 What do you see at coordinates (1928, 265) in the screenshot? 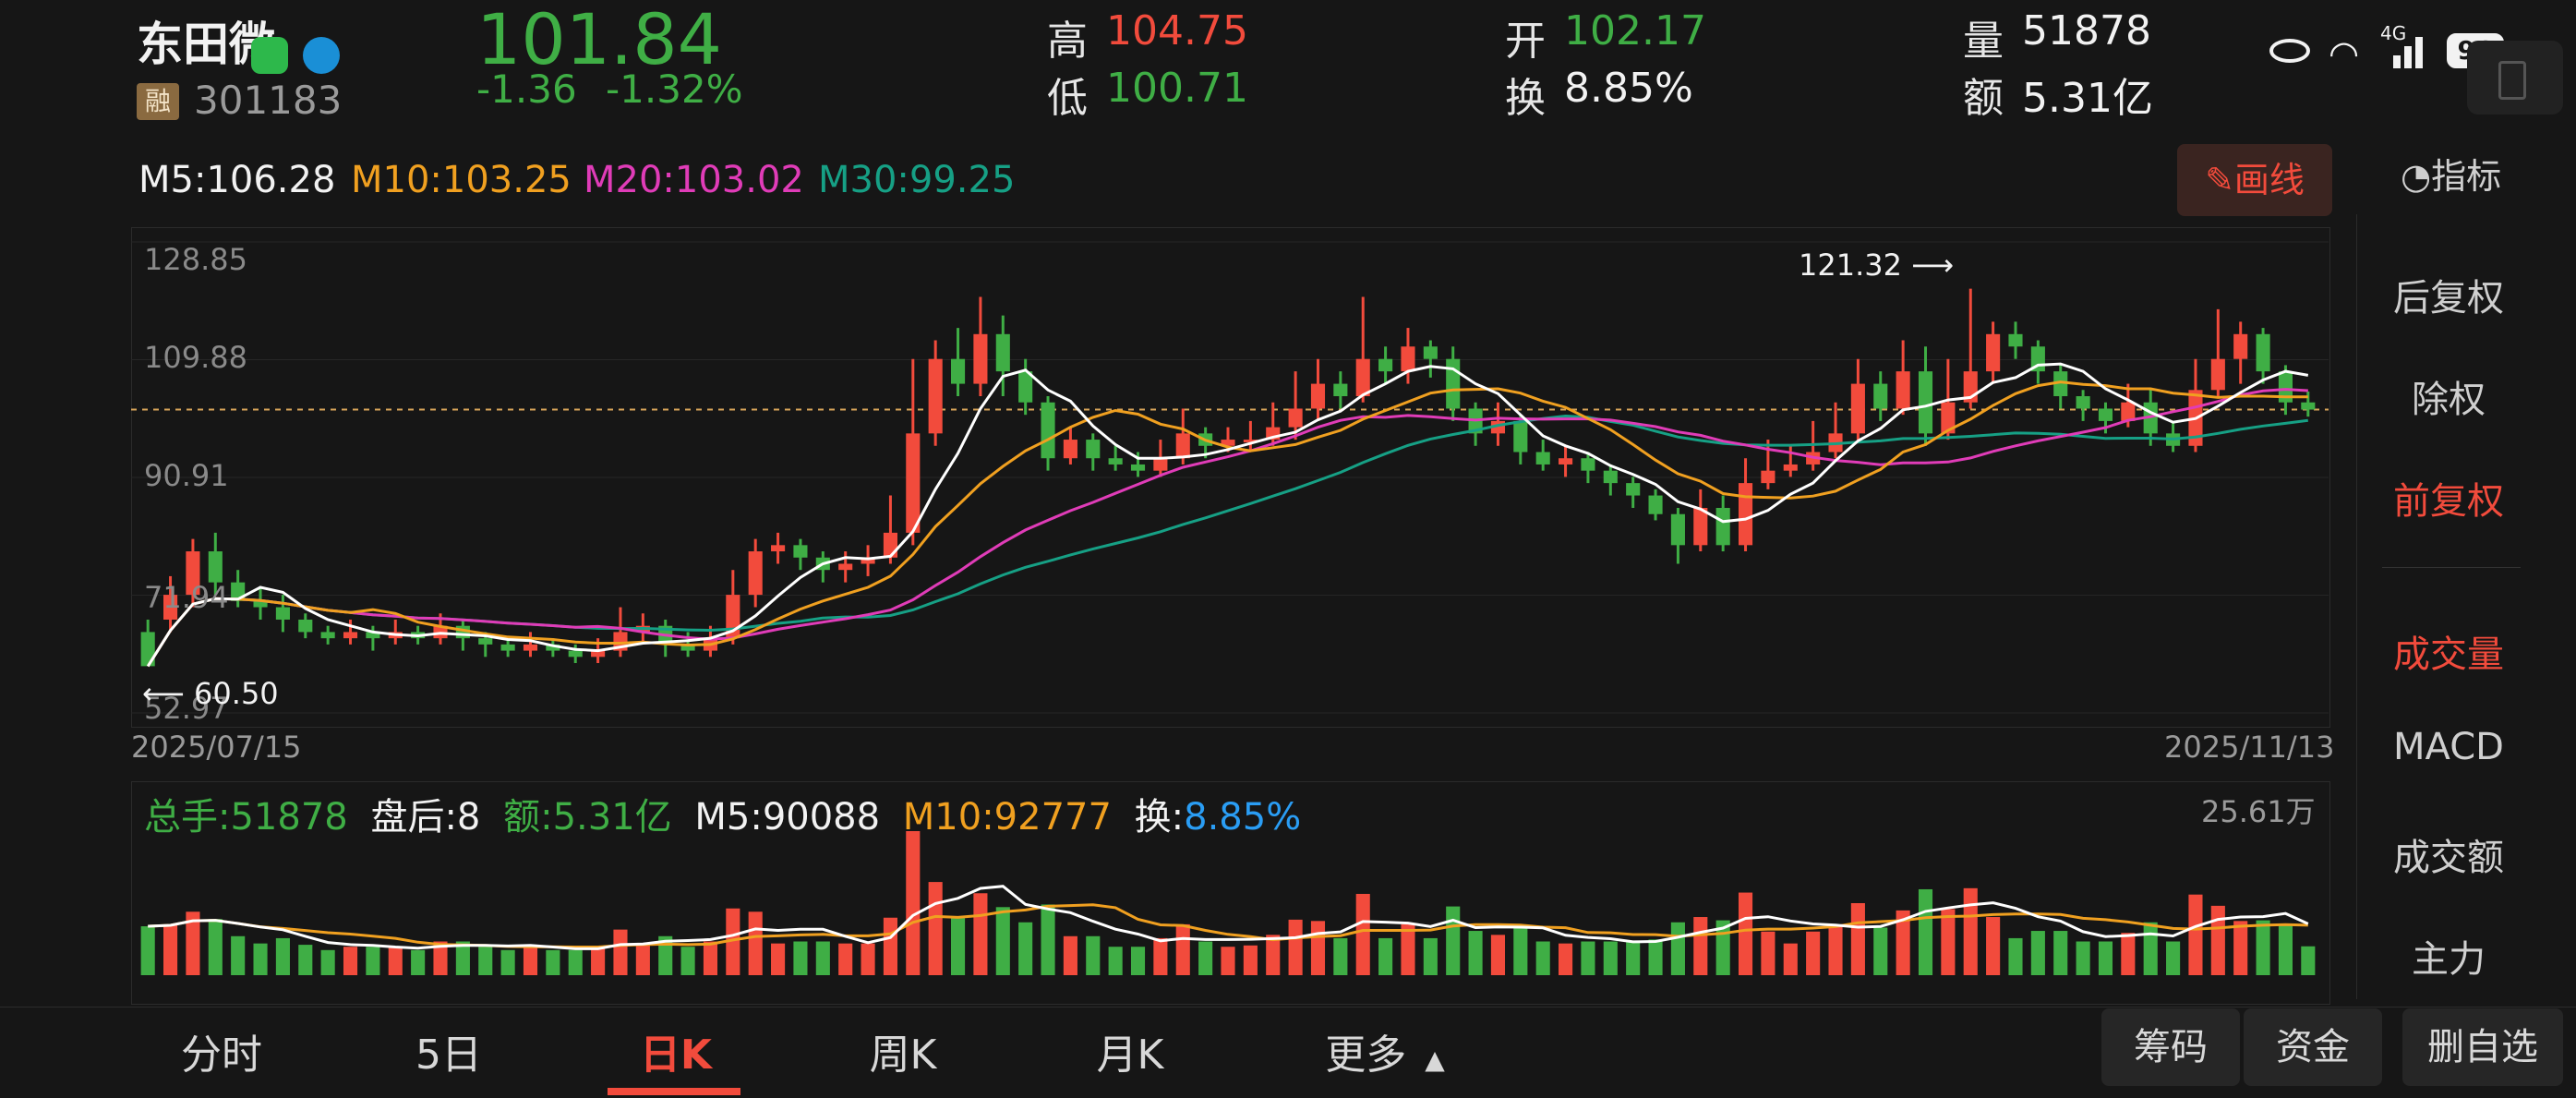
I see `arrow-right-icon: ⟶` at bounding box center [1928, 265].